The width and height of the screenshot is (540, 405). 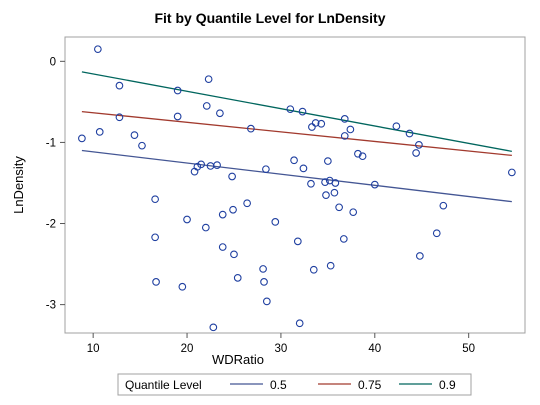 What do you see at coordinates (93, 349) in the screenshot?
I see `x-tick-label: 10` at bounding box center [93, 349].